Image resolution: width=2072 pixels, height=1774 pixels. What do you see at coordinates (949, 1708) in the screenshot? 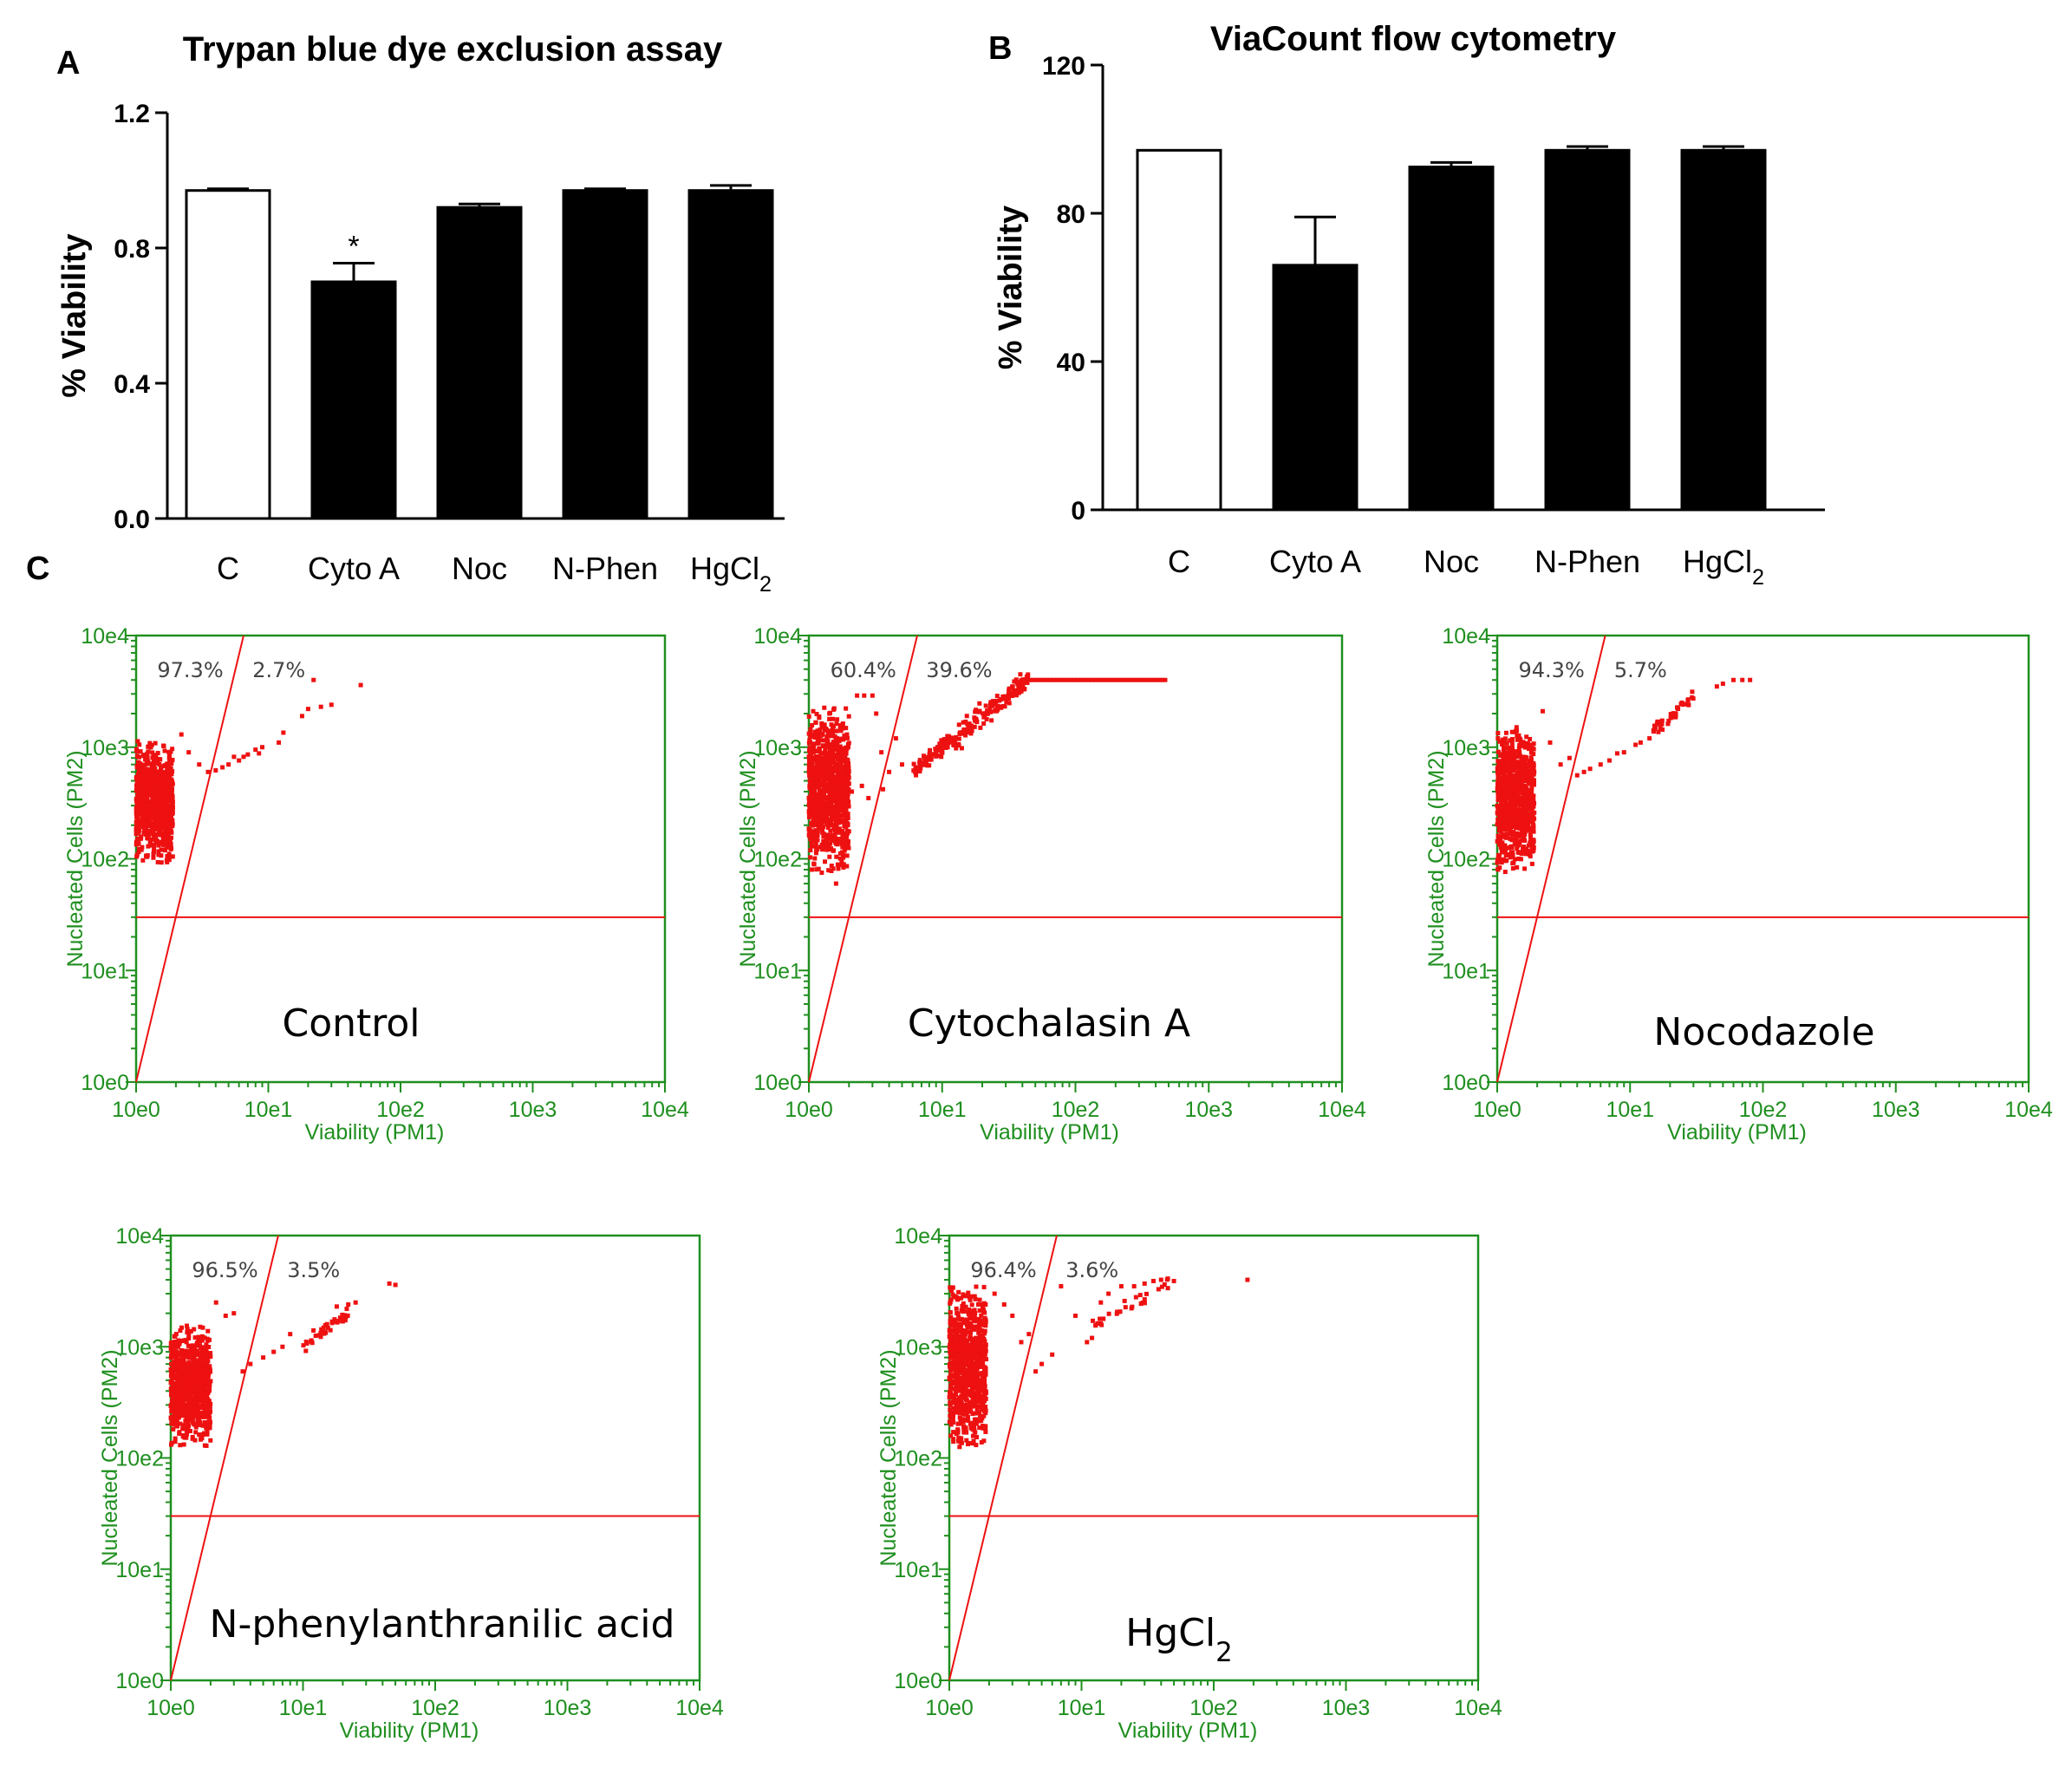
I see `x-tick-label: 10e0` at bounding box center [949, 1708].